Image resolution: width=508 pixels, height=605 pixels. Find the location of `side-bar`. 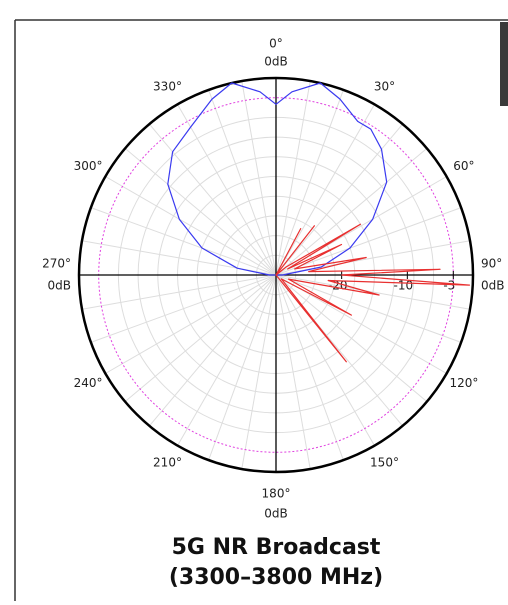

side-bar is located at coordinates (504, 64).